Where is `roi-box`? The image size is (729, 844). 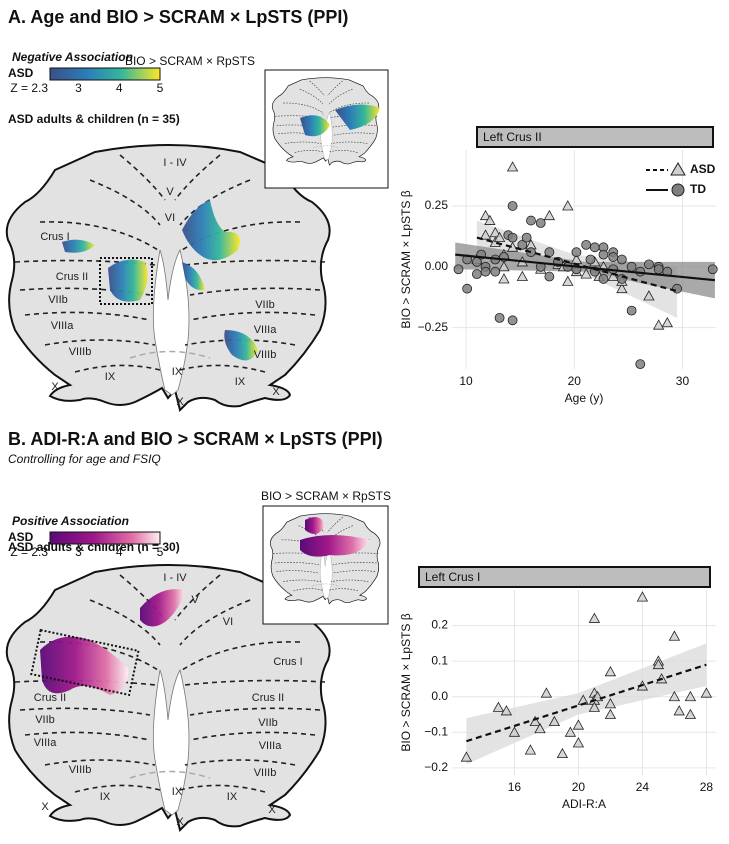 roi-box is located at coordinates (126, 281).